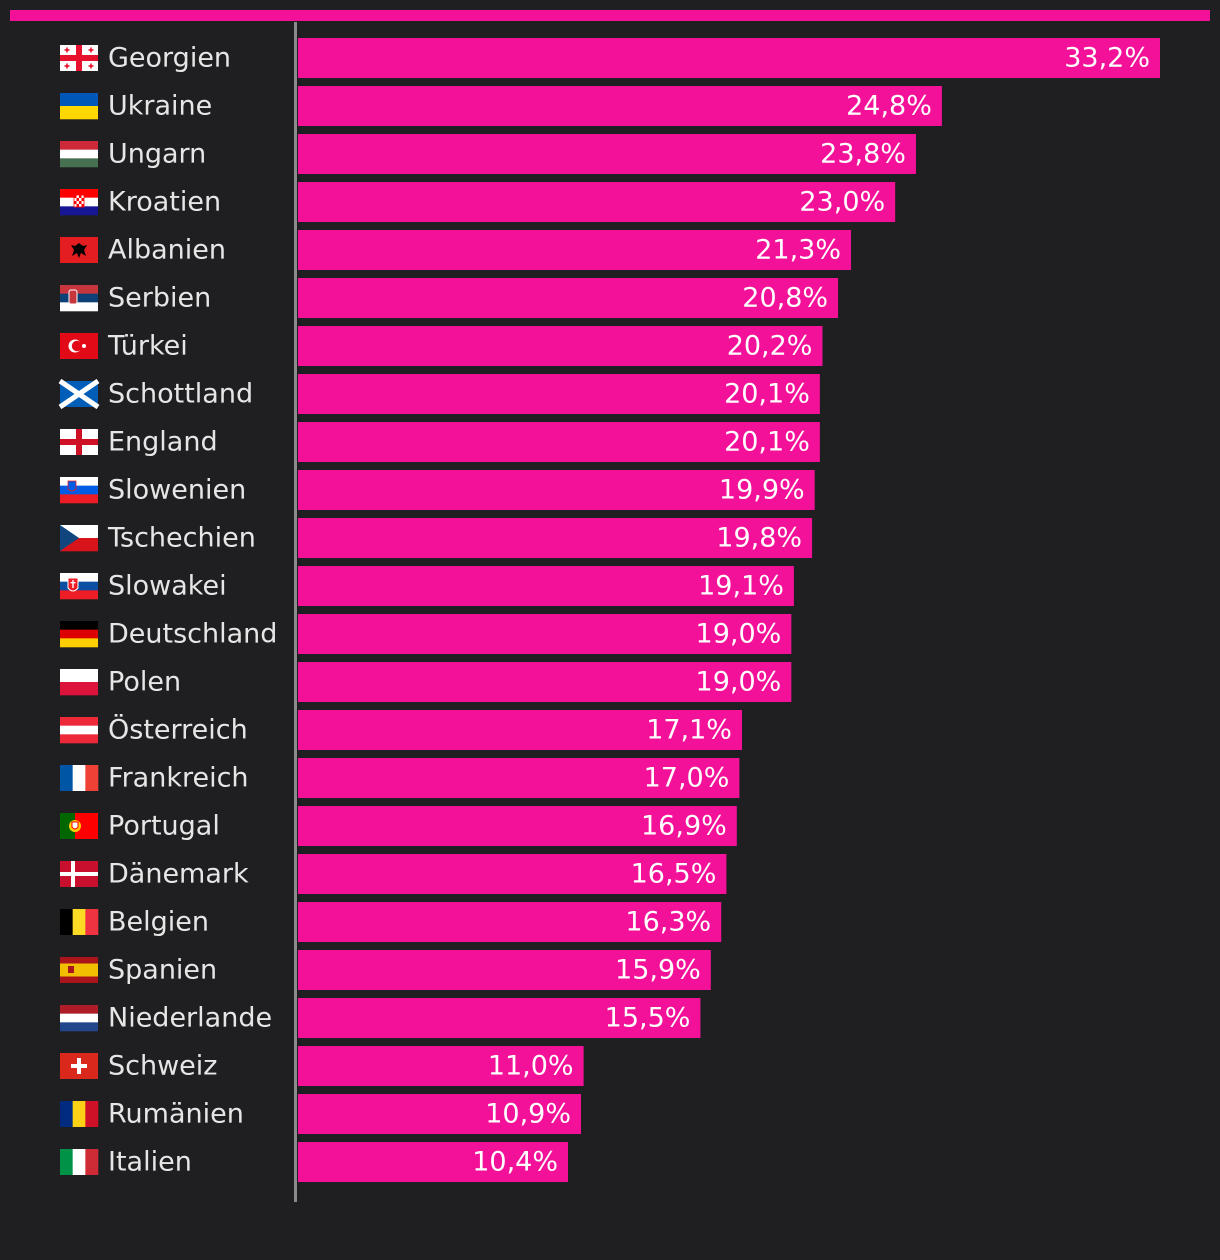  Describe the element at coordinates (79, 394) in the screenshot. I see `scotland-flag-icon` at that location.